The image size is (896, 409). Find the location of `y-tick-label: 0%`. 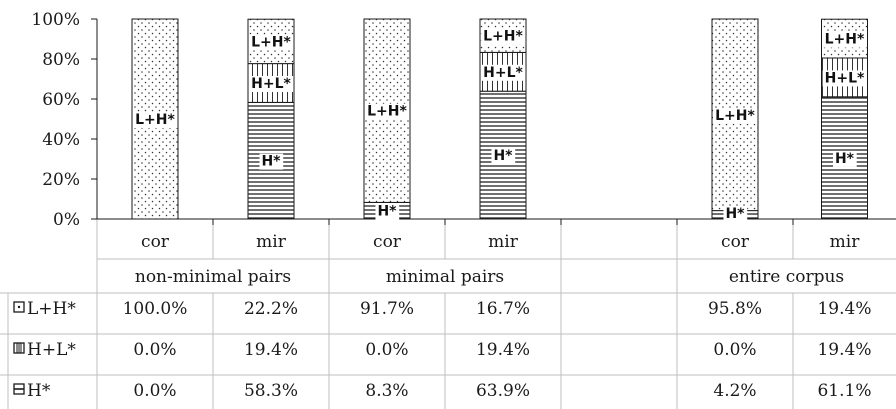

y-tick-label: 0% is located at coordinates (66, 220).